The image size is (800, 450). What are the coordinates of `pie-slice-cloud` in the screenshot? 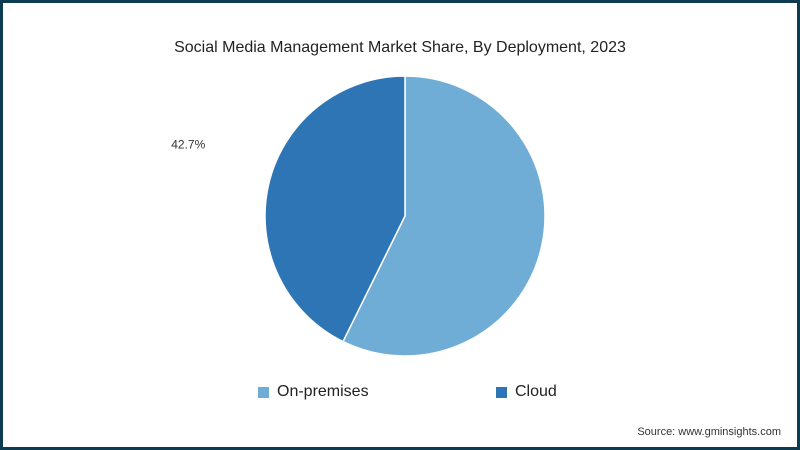 It's located at (335, 209).